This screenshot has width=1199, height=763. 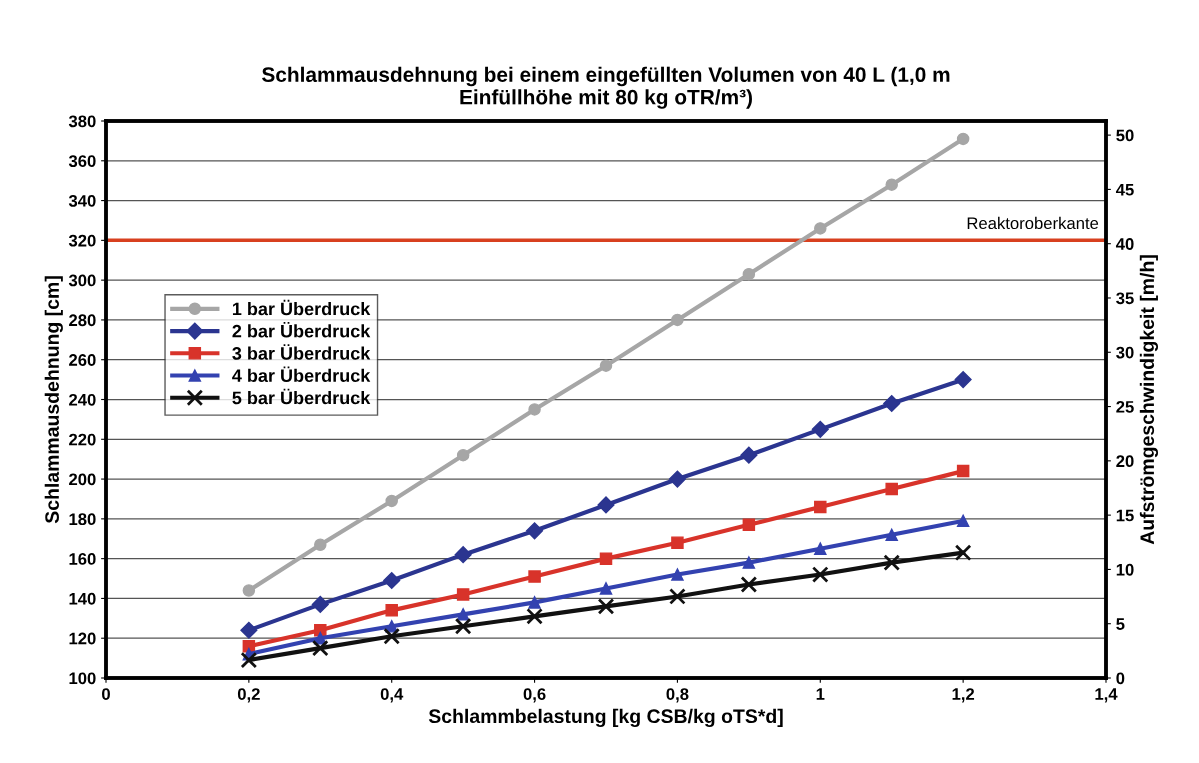 What do you see at coordinates (248, 695) in the screenshot?
I see `x-tick-label: 0,2` at bounding box center [248, 695].